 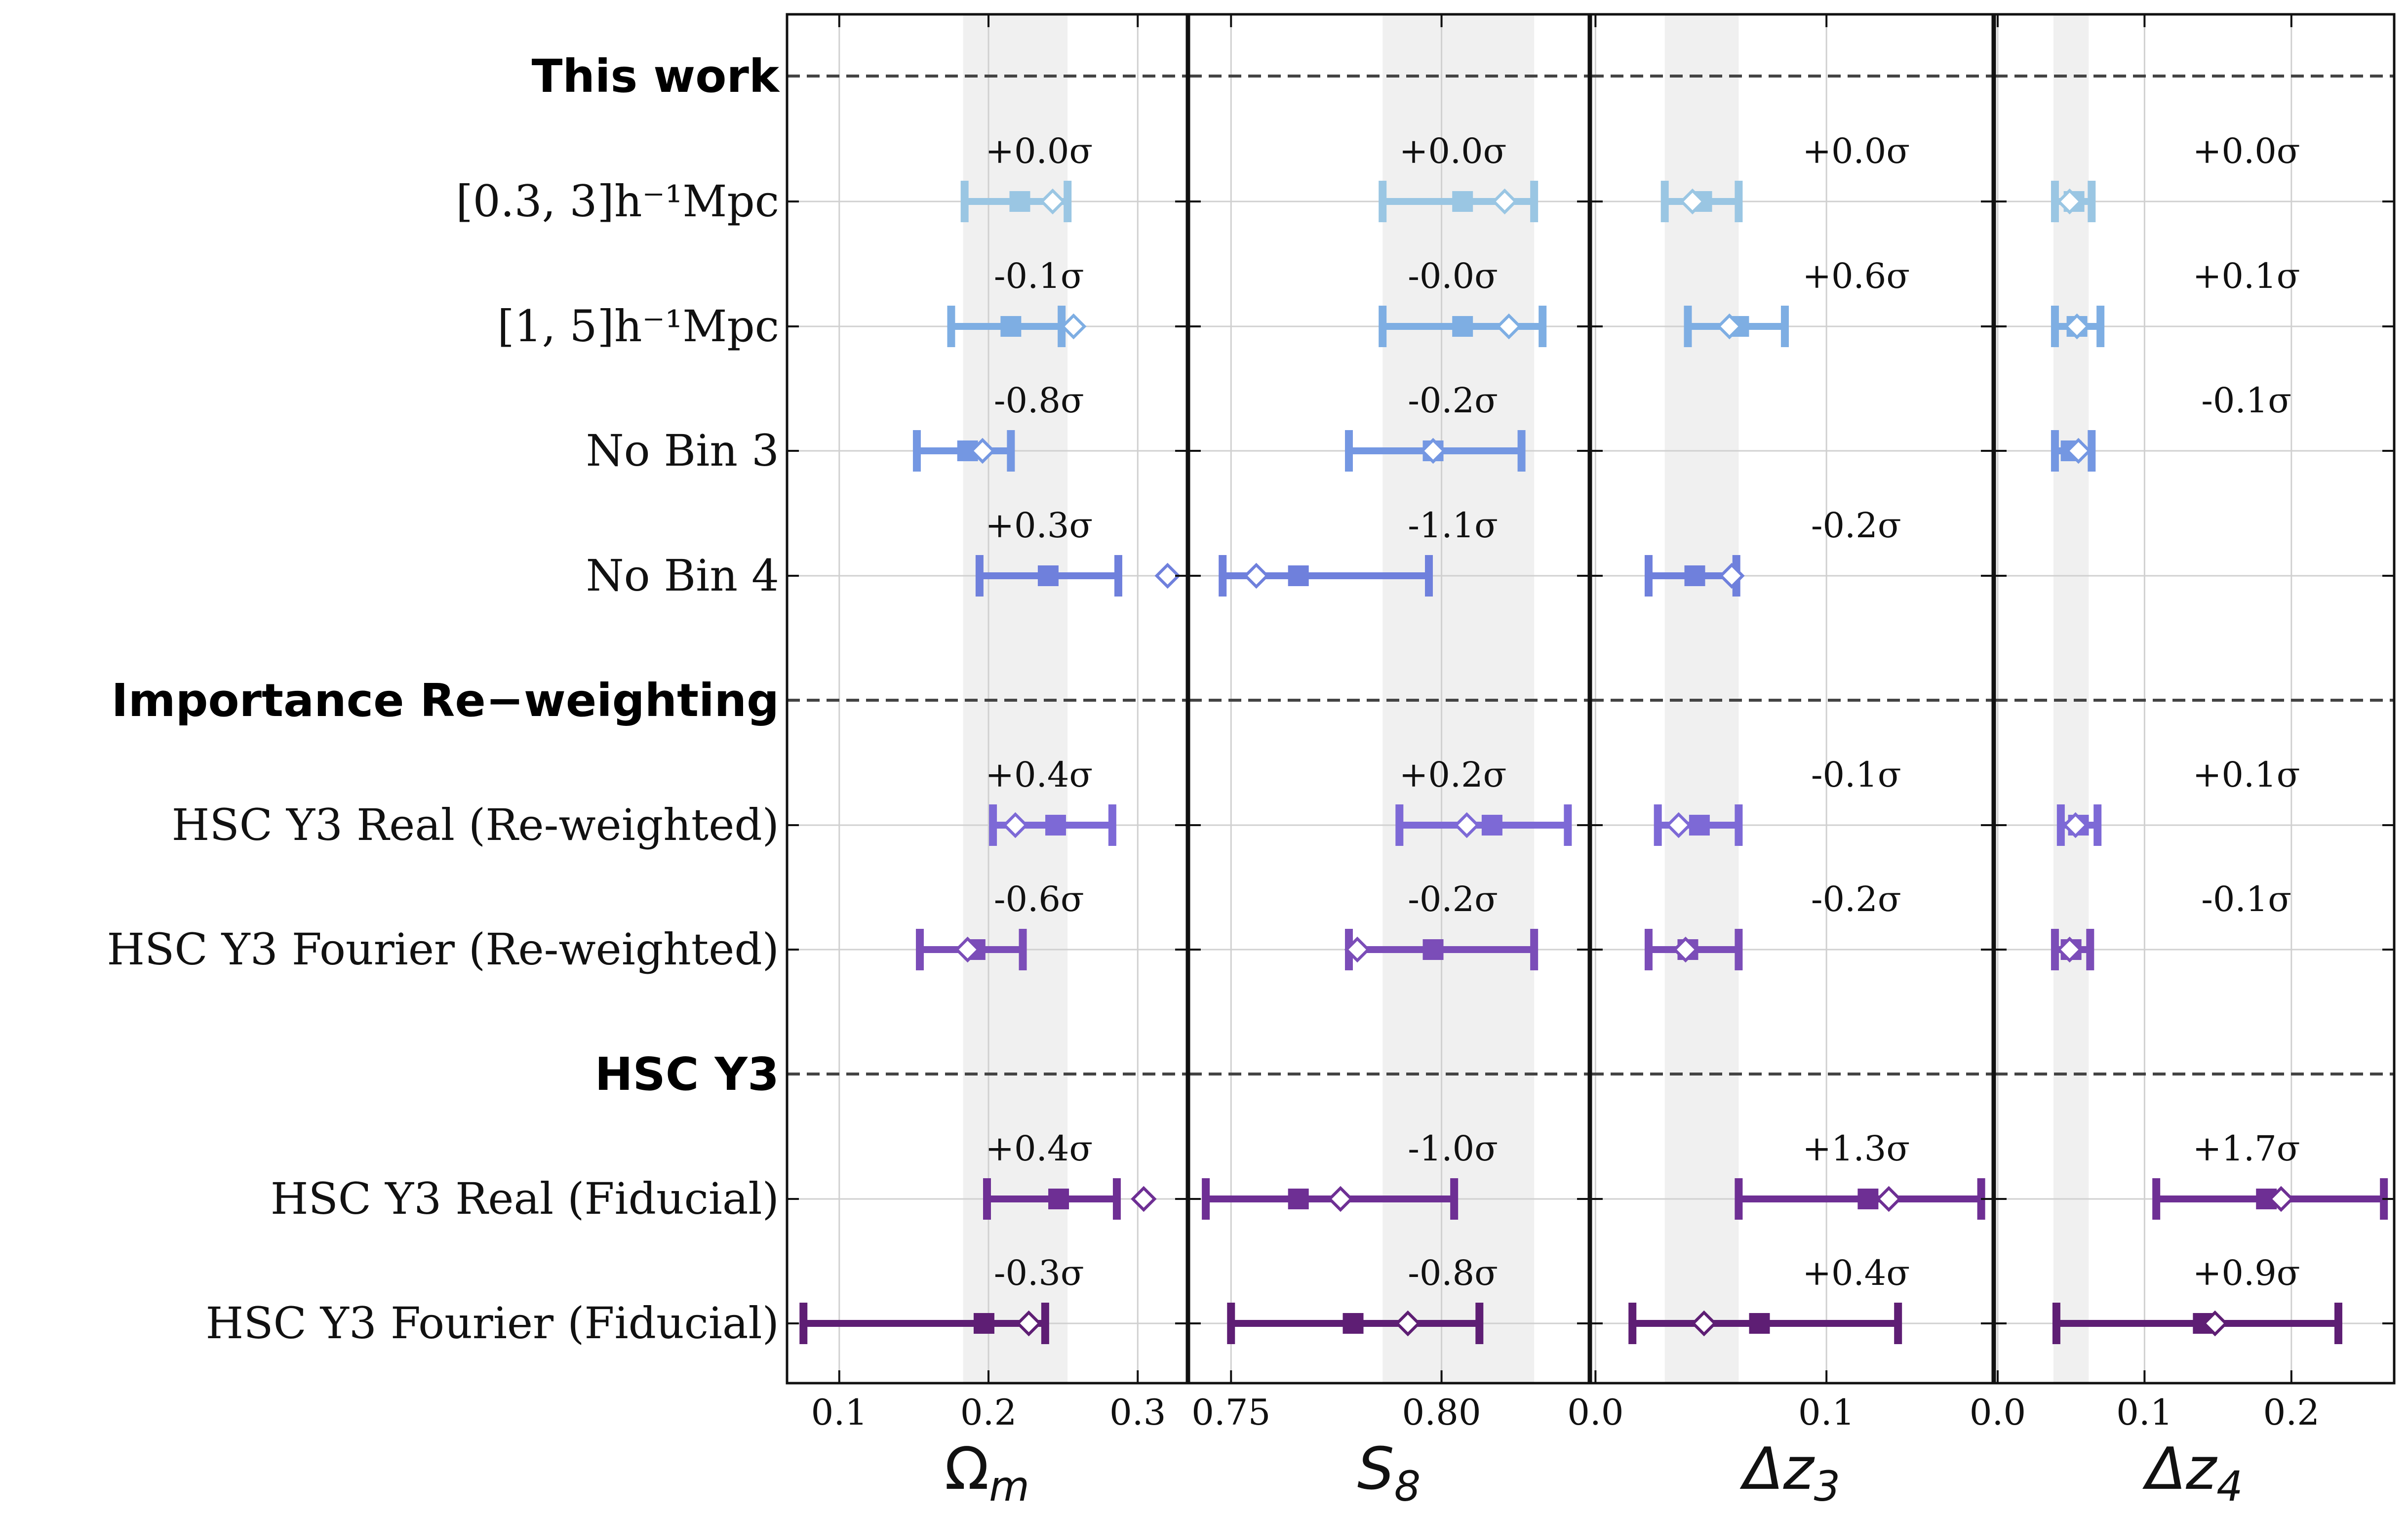 What do you see at coordinates (1453, 1148) in the screenshot?
I see `sigma-label: -1.0σ` at bounding box center [1453, 1148].